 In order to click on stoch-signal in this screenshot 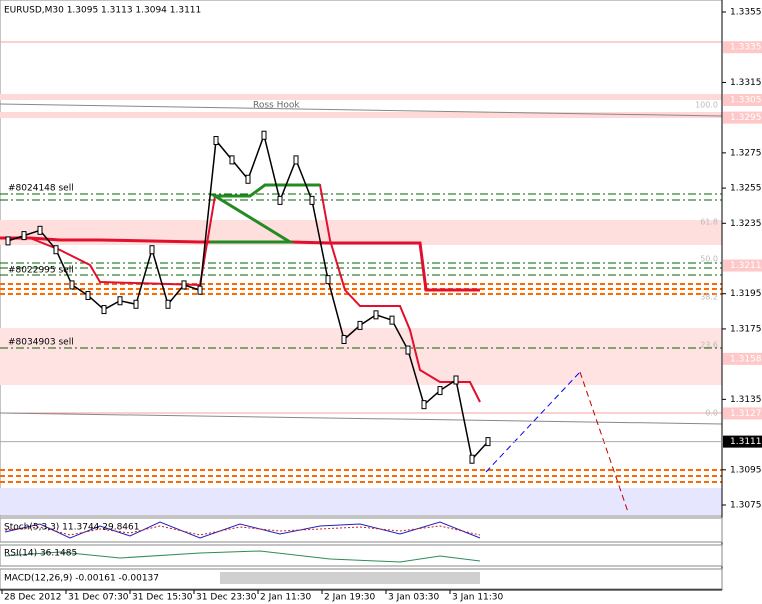, I will do `click(242, 530)`.